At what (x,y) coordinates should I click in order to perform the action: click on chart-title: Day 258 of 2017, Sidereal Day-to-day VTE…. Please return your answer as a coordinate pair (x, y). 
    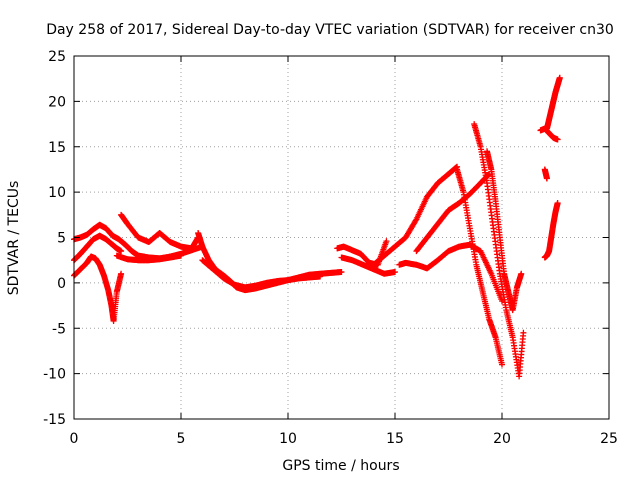
    Looking at the image, I should click on (330, 30).